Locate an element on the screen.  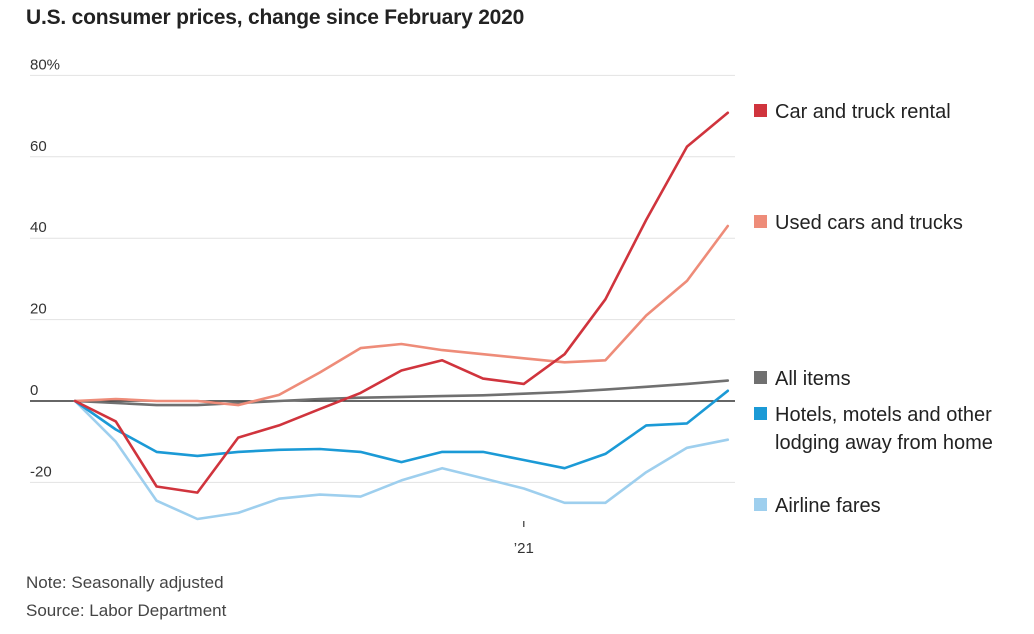
note-text: Note: Seasonally adjusted is located at coordinates (125, 582).